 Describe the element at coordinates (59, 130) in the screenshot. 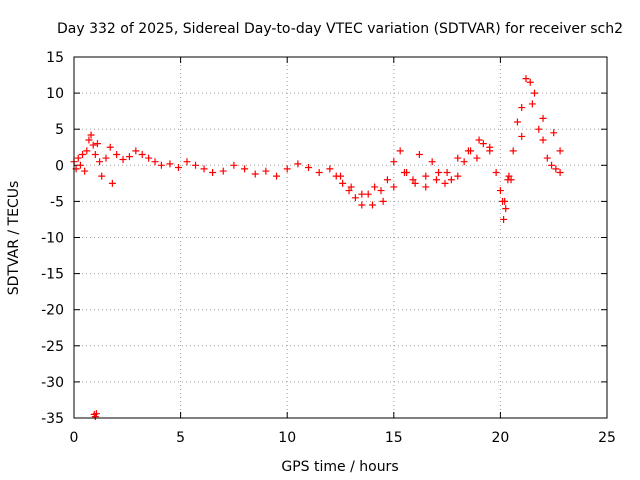

I see `y-tick-label: 5` at that location.